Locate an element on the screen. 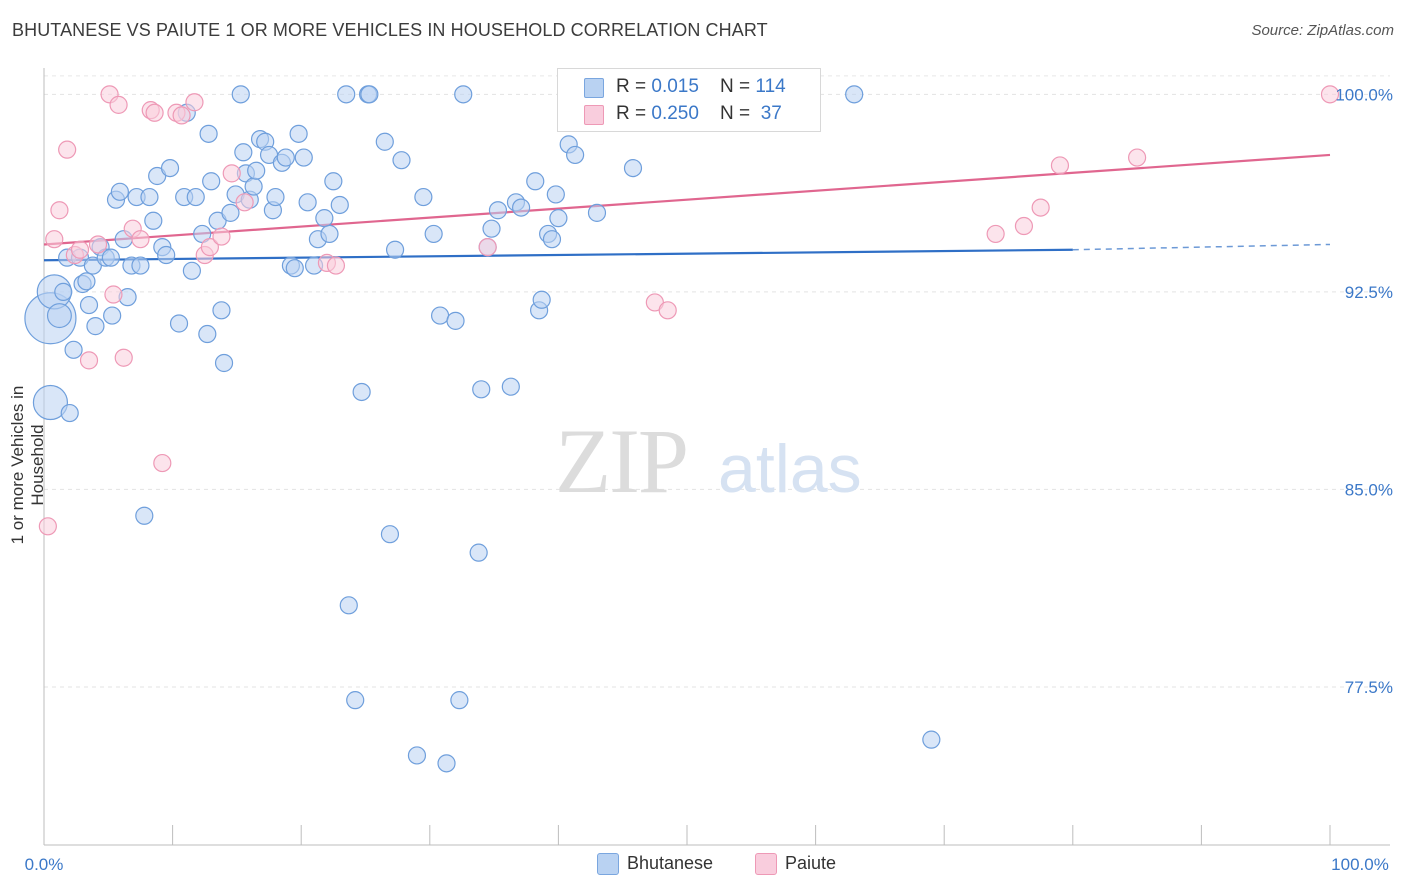 The width and height of the screenshot is (1406, 892). paiute-trend-line is located at coordinates (687, 199).